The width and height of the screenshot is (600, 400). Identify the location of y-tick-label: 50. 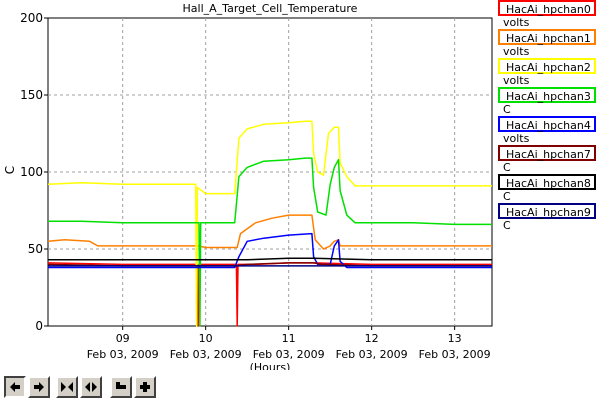
(35, 249).